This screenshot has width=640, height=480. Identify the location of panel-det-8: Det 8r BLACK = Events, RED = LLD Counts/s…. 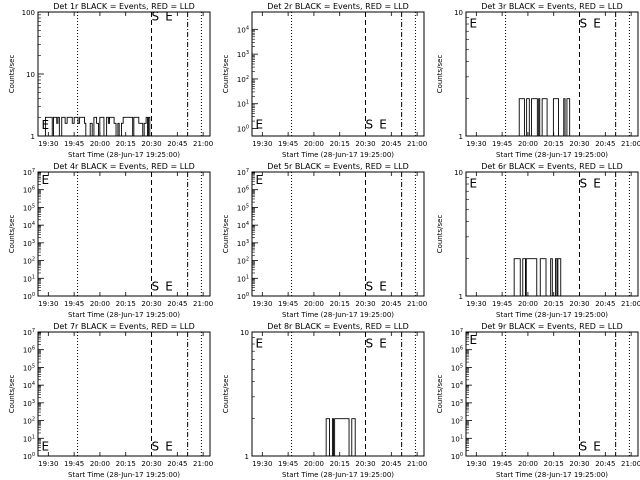
(324, 400).